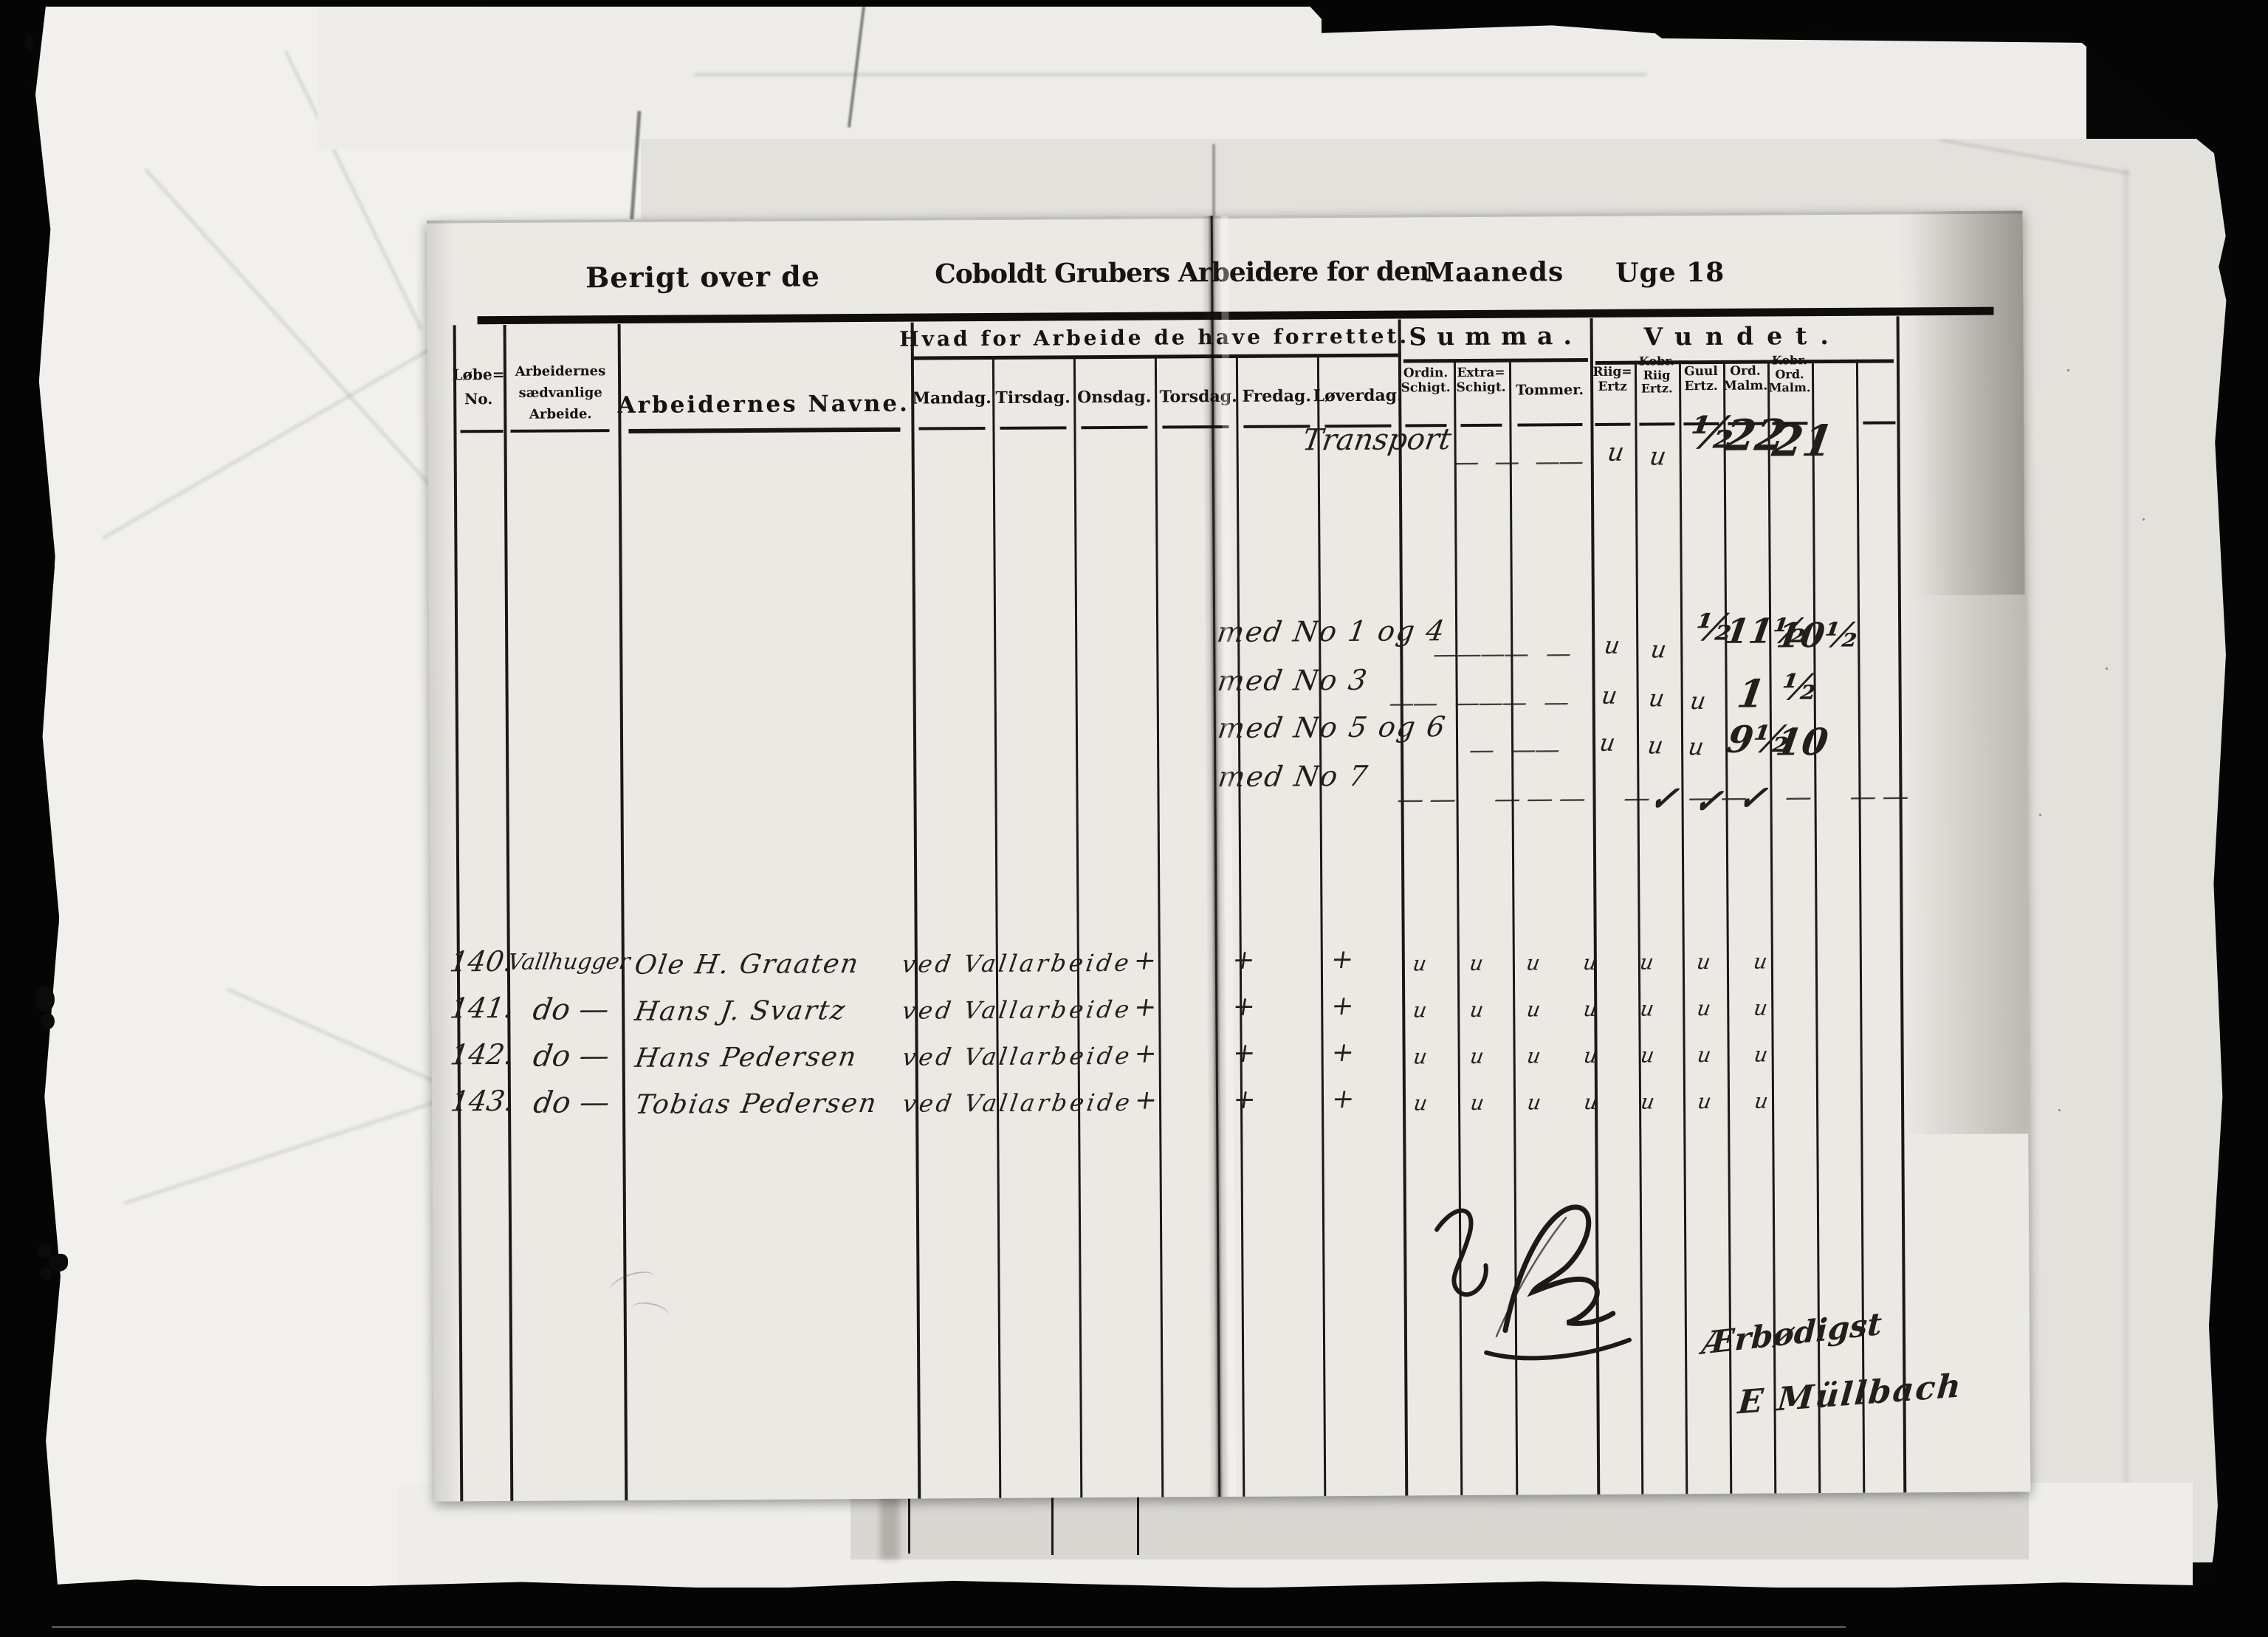 This screenshot has width=2268, height=1637. I want to click on hw-row2-label: med No 3, so click(1293, 680).